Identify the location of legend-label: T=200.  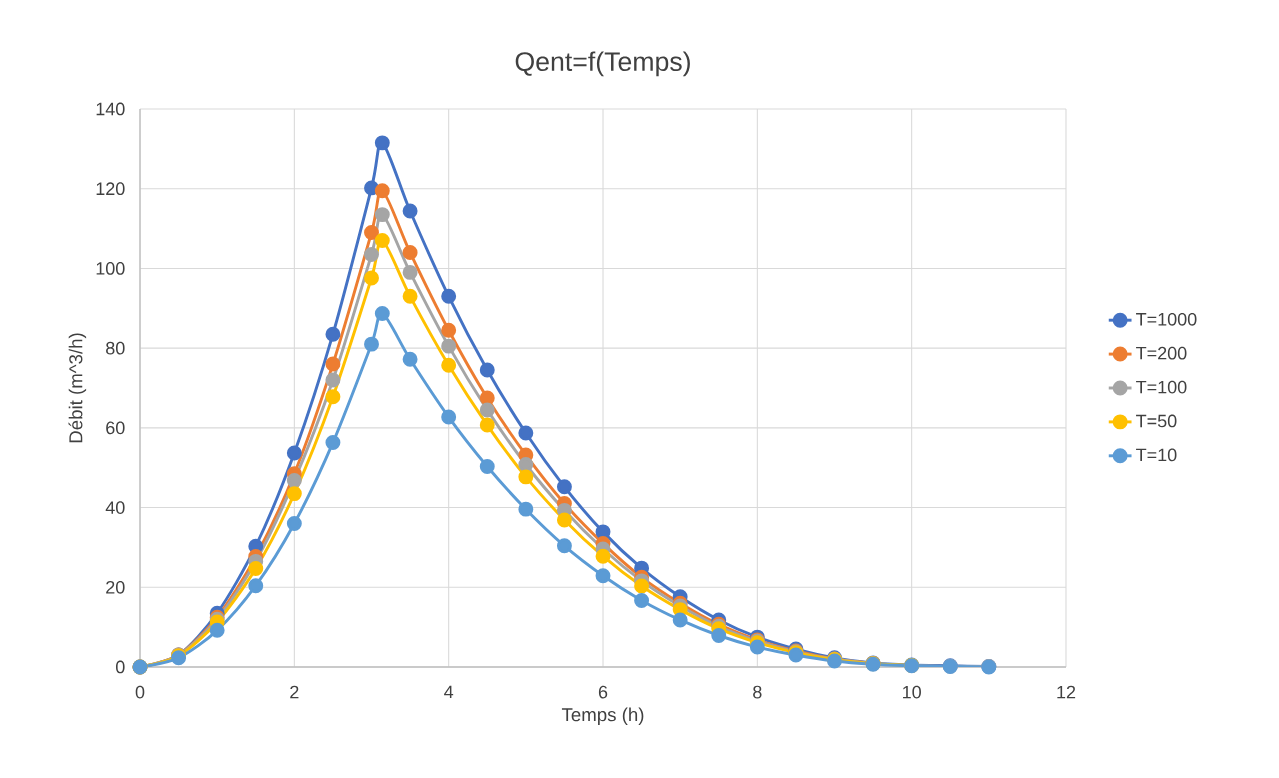
(1161, 353).